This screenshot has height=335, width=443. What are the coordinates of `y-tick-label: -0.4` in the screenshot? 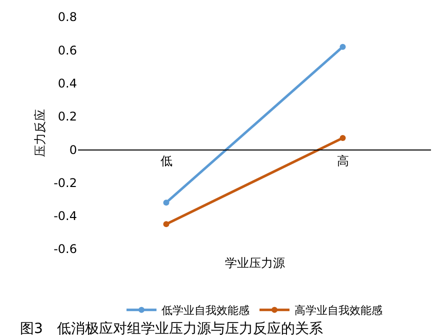 It's located at (65, 216).